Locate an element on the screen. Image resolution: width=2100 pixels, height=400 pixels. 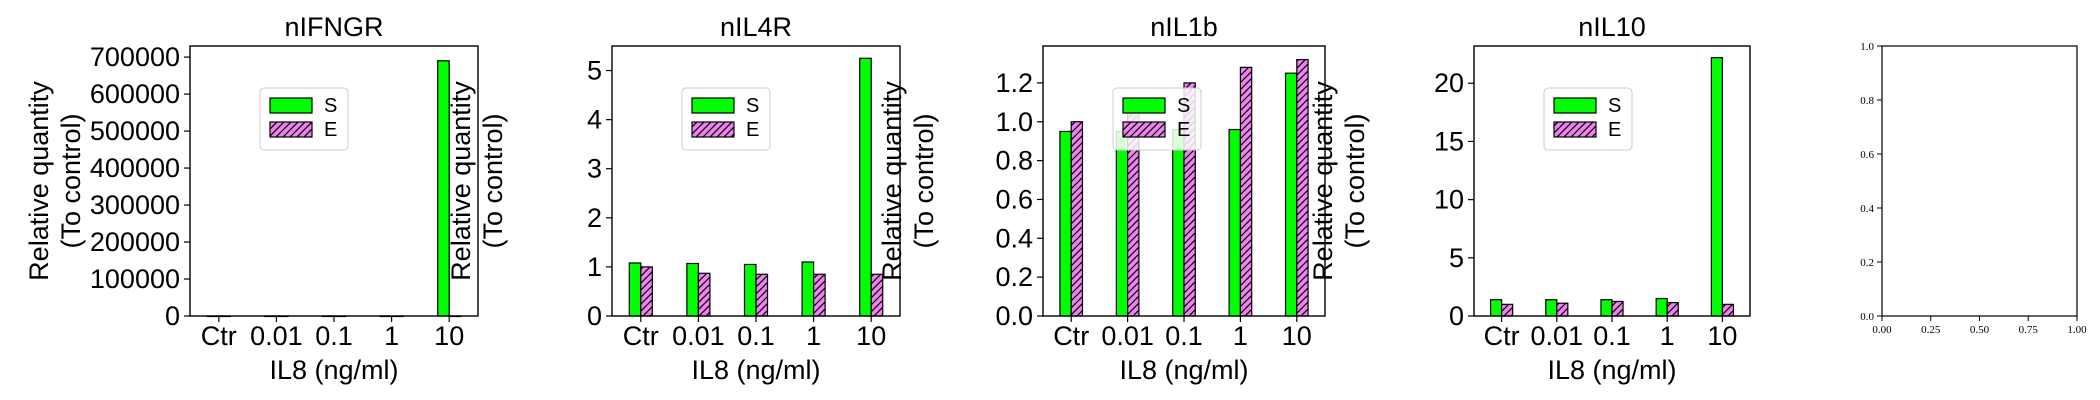
y-tick-label: 200000 is located at coordinates (135, 242).